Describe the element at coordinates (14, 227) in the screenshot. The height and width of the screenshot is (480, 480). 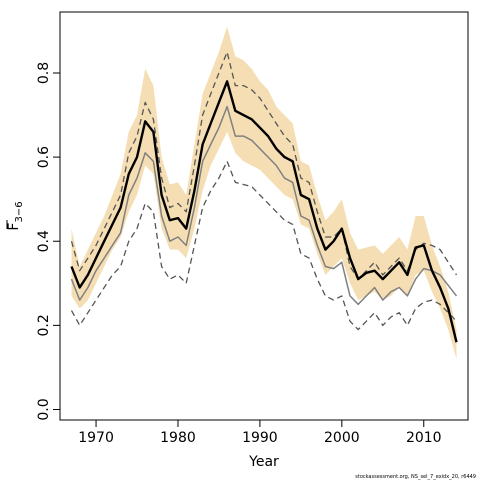
I see `y-axis-title-main: F` at that location.